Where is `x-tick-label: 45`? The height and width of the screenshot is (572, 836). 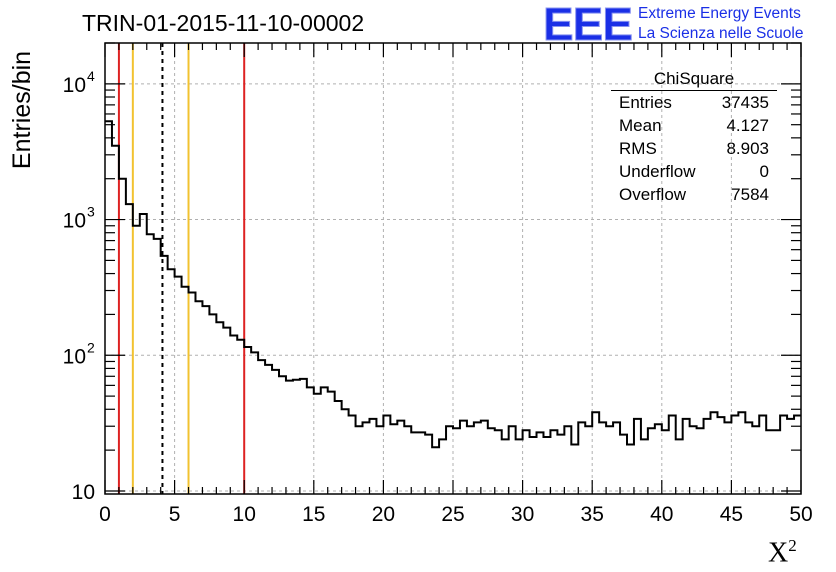 x-tick-label: 45 is located at coordinates (731, 514).